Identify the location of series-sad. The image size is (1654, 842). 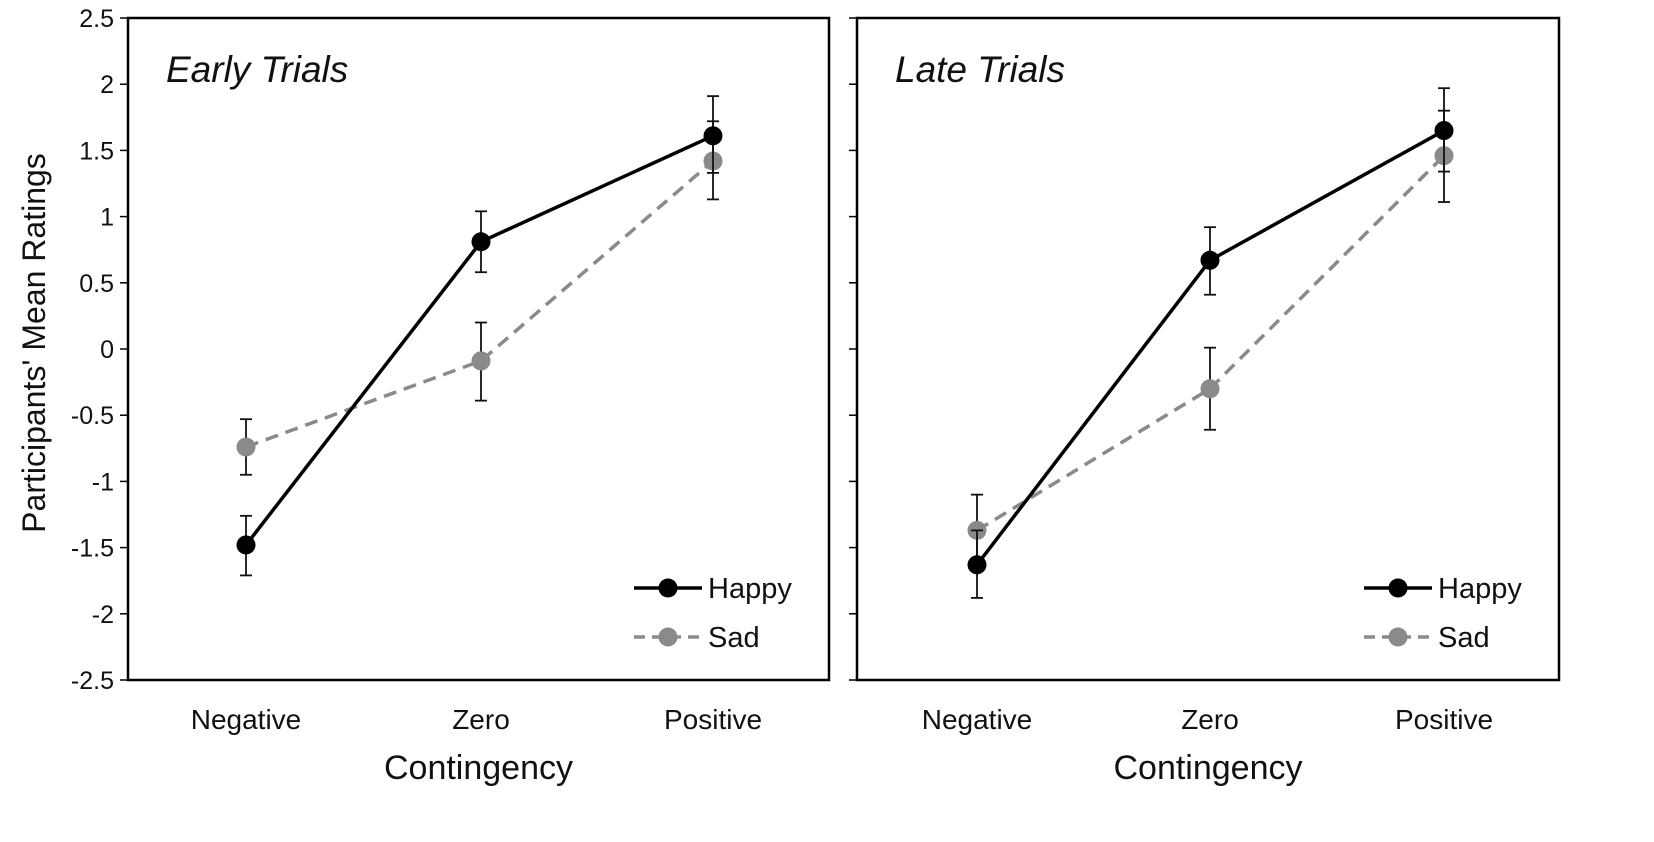
(479, 298).